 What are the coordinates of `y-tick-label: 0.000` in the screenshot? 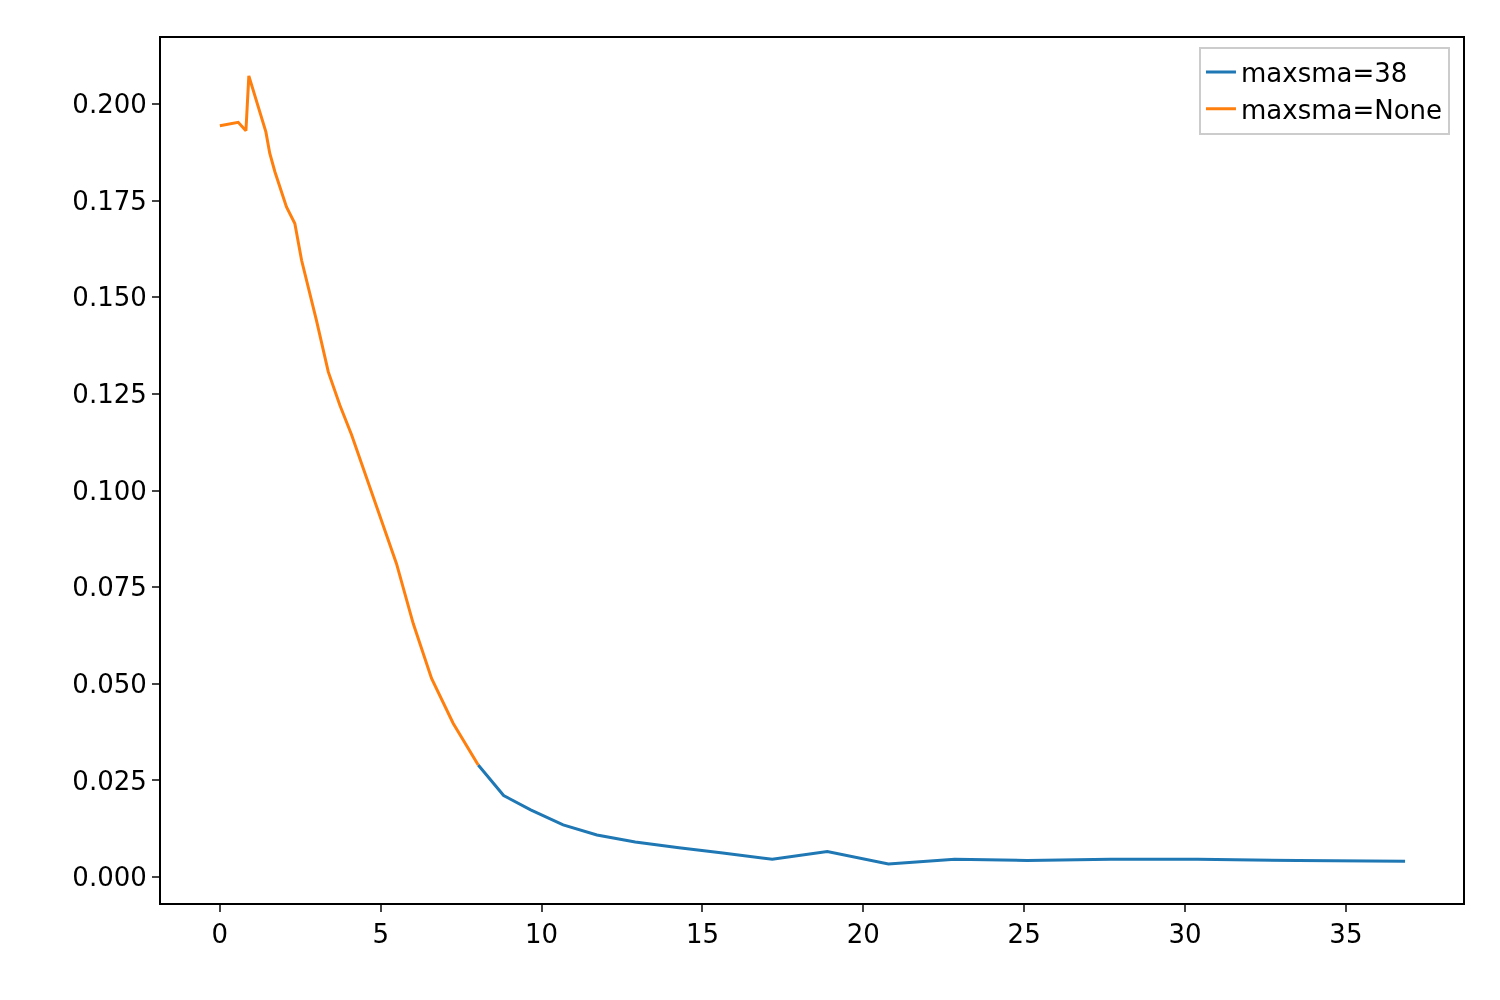 It's located at (109, 877).